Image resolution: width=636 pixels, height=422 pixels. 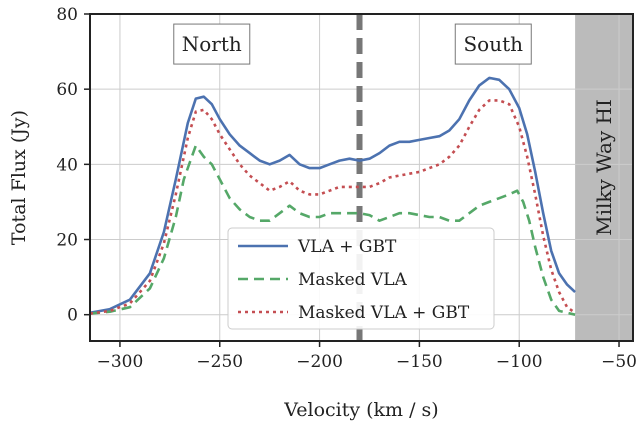 I want to click on legend-box, so click(x=361, y=278).